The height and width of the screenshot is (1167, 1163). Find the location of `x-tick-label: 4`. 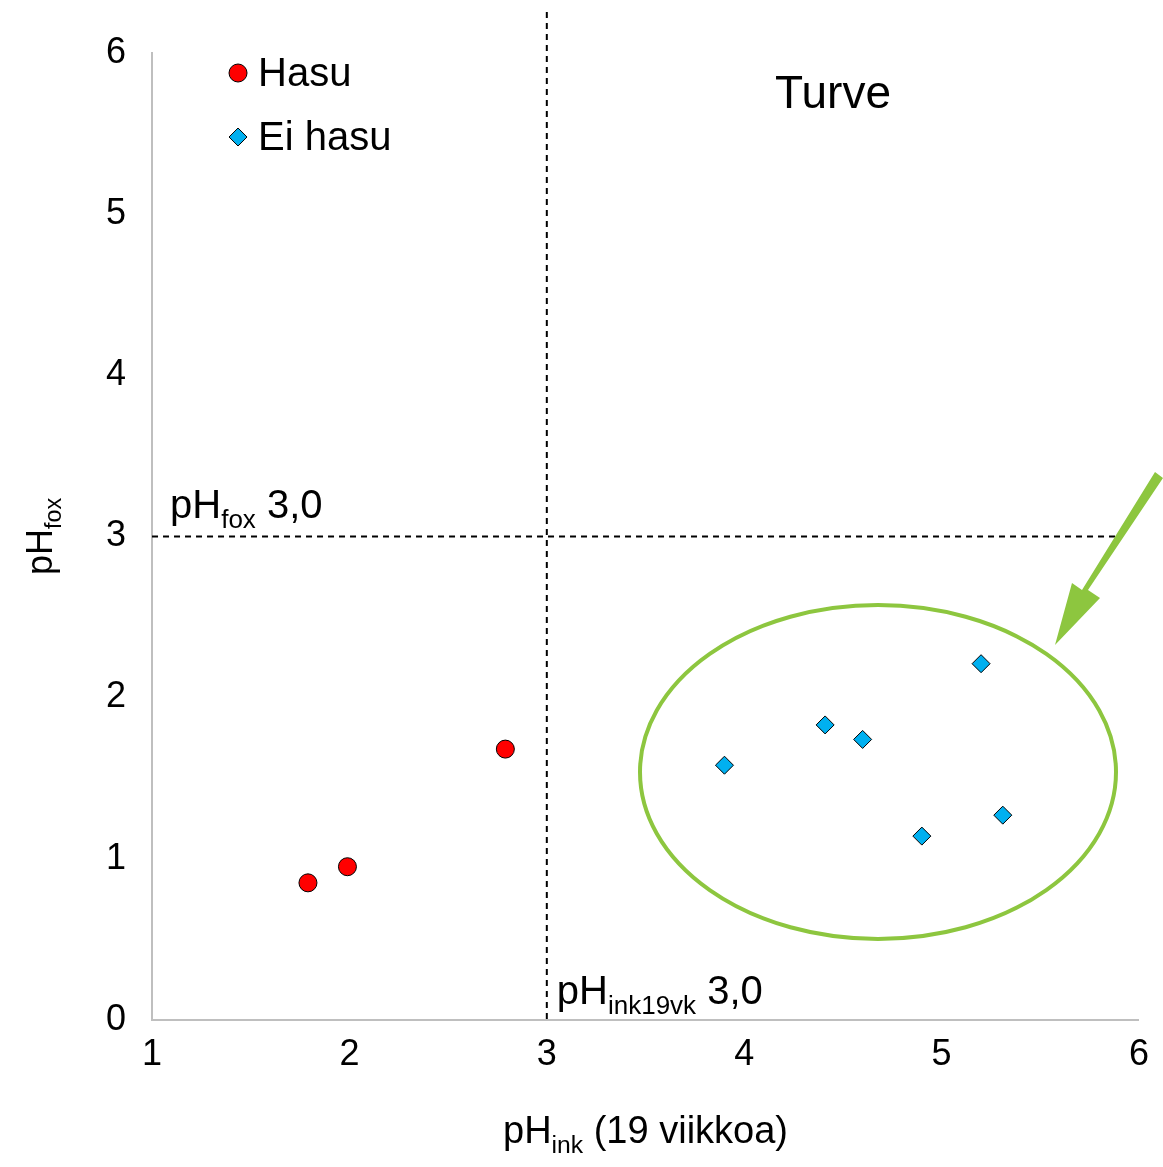

x-tick-label: 4 is located at coordinates (744, 1053).